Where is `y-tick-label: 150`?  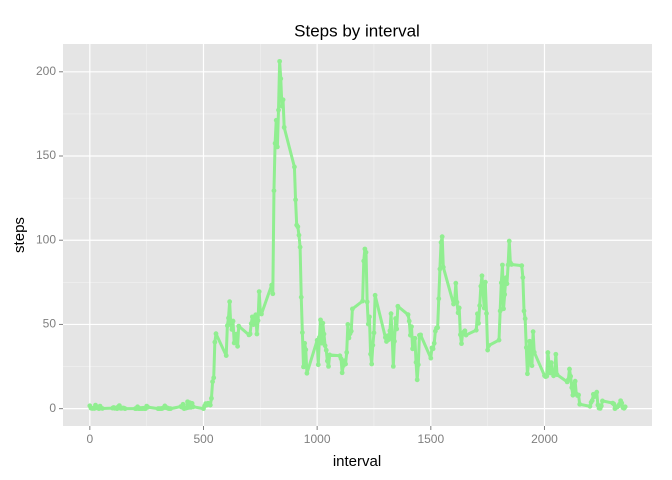 y-tick-label: 150 is located at coordinates (46, 155).